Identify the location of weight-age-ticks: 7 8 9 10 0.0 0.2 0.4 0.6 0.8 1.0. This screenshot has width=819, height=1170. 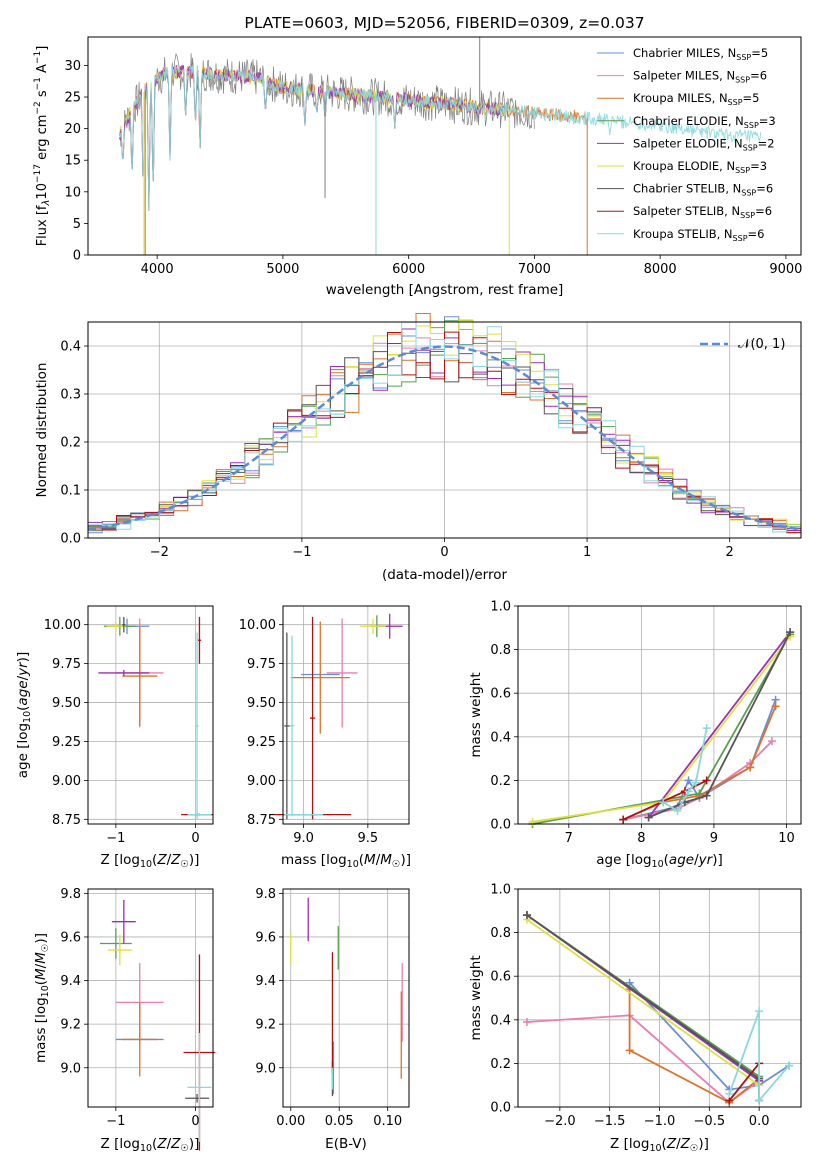
(642, 723).